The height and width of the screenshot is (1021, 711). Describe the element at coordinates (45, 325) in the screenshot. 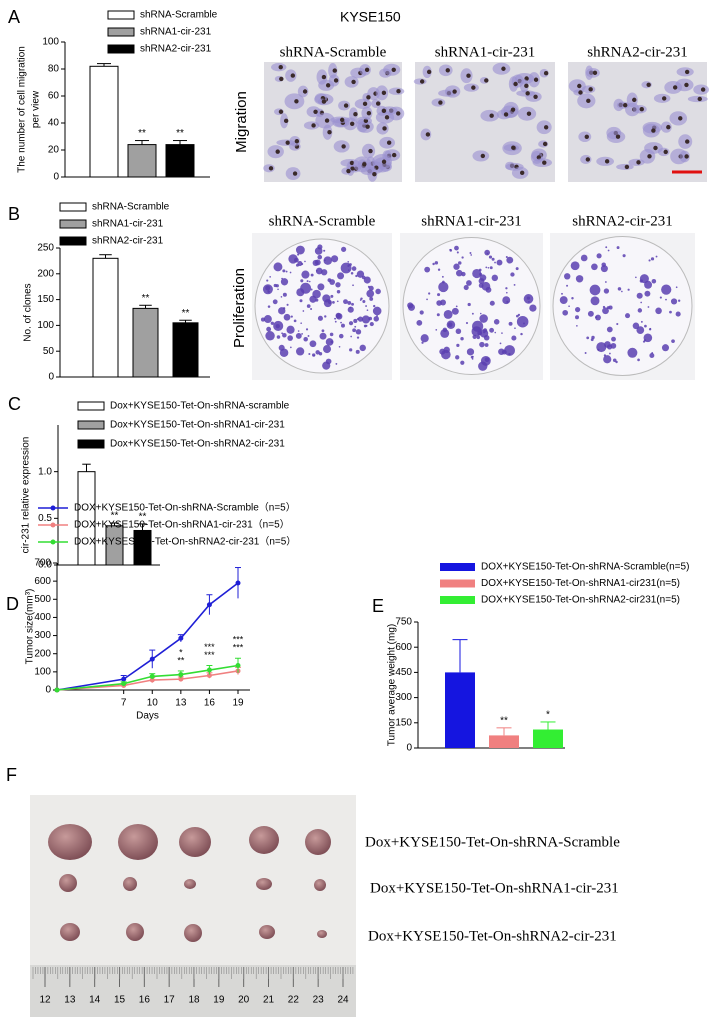

I see `y-tick-label: 100` at that location.